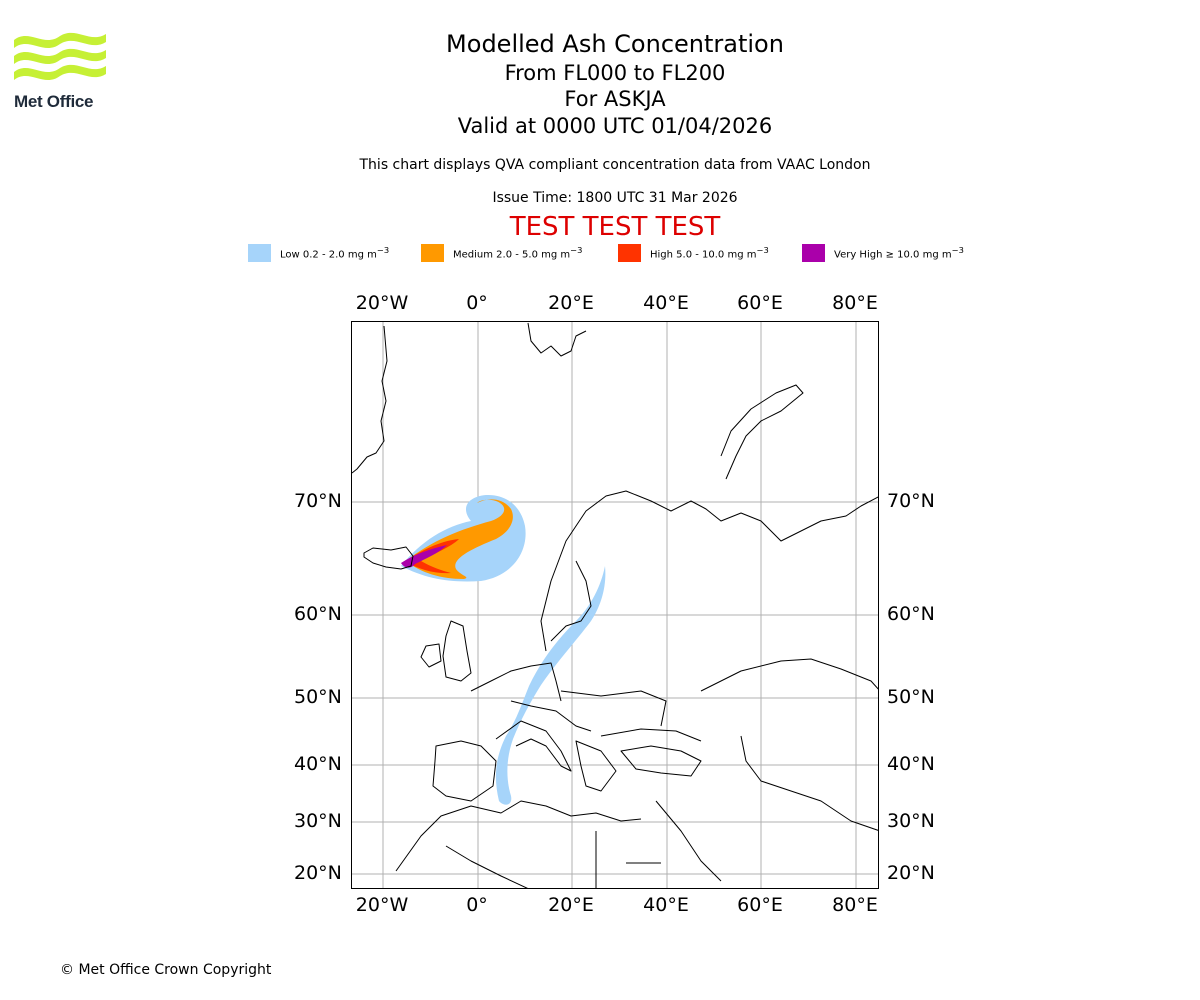 Image resolution: width=1200 pixels, height=1000 pixels. Describe the element at coordinates (335, 253) in the screenshot. I see `legend-label: Low 0.2 - 2.0 mg m−3` at that location.